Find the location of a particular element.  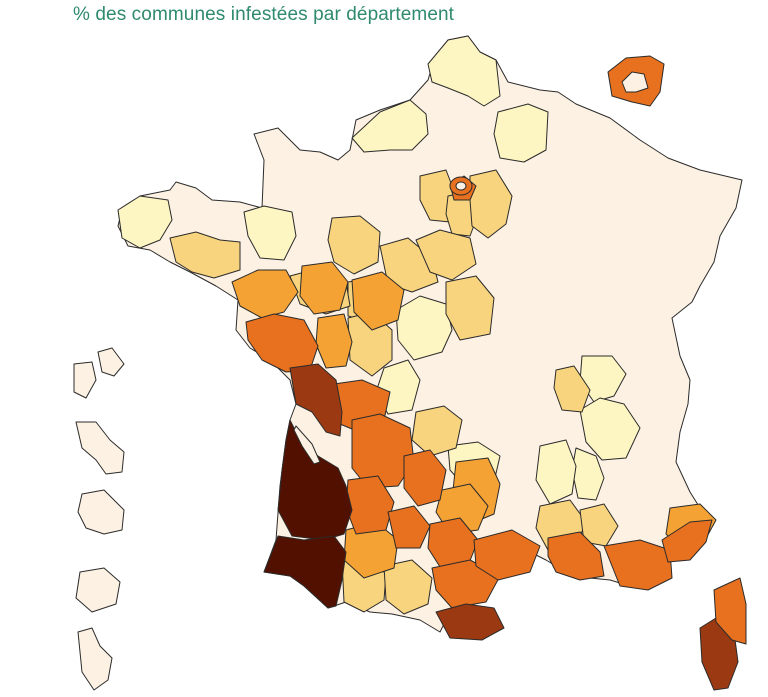

dept-ain-low is located at coordinates (572, 389).